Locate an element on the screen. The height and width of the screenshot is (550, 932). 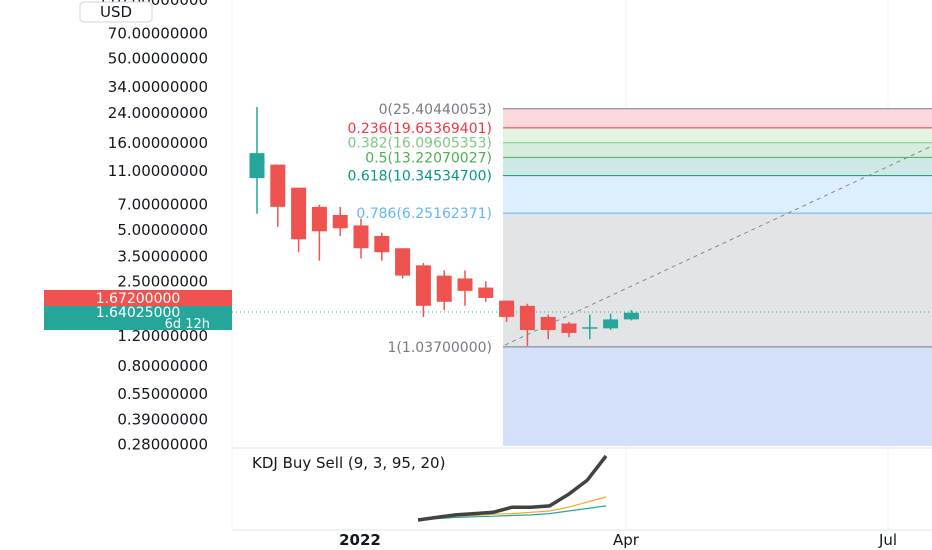
fib-label-4: 0.618(10.34534700) is located at coordinates (419, 177).